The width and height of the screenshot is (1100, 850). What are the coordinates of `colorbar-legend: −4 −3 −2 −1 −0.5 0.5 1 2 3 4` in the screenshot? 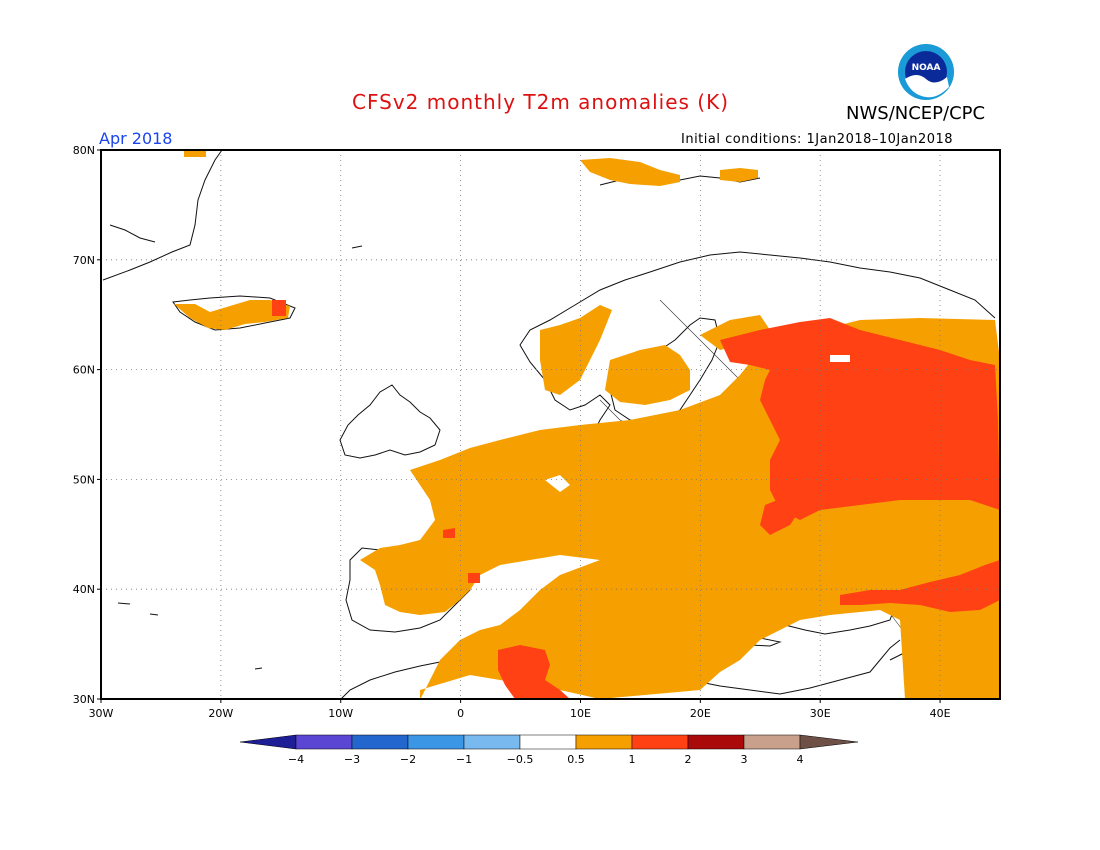 It's located at (549, 750).